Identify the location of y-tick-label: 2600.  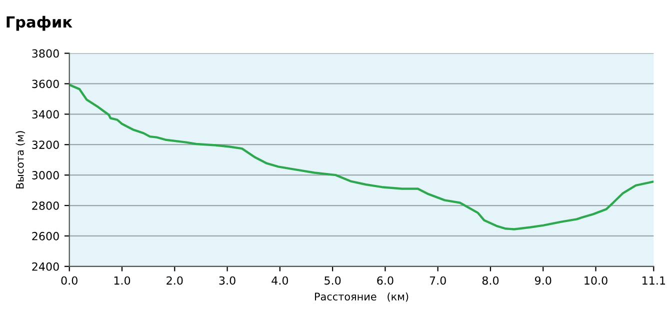
(45, 236).